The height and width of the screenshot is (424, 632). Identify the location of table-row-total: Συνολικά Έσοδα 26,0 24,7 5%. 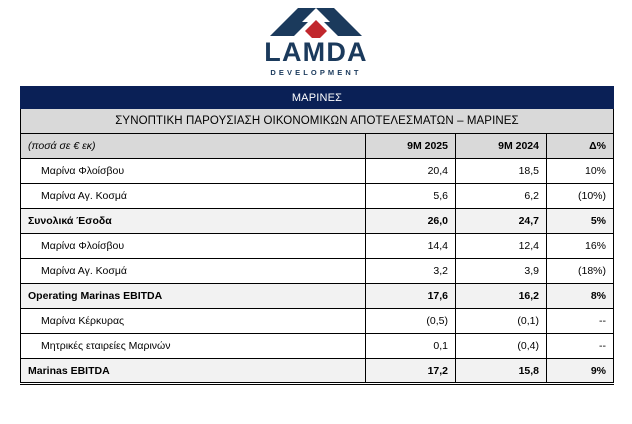
(317, 221).